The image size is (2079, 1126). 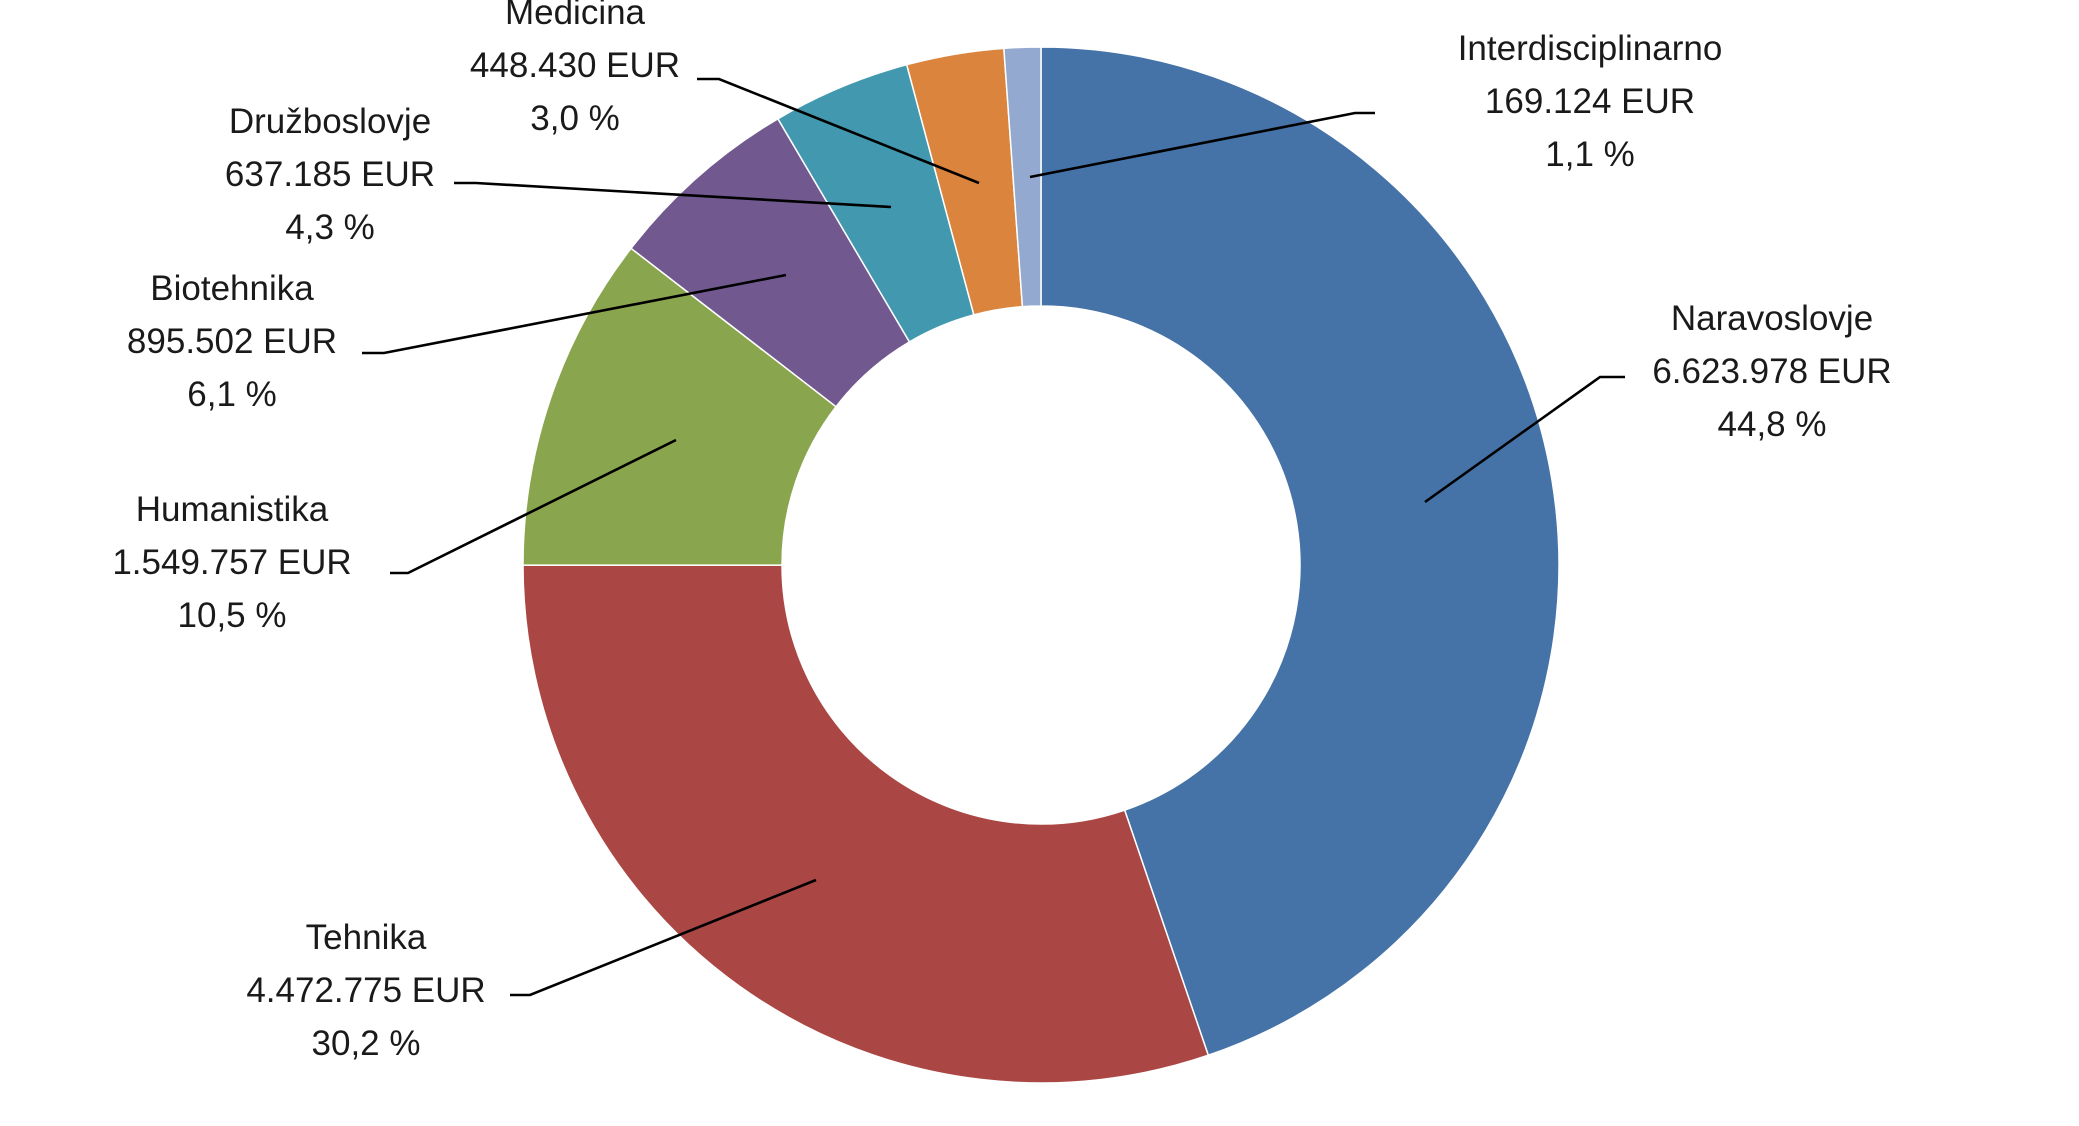 What do you see at coordinates (232, 394) in the screenshot?
I see `label-percent-biotehnika: 6,1 %` at bounding box center [232, 394].